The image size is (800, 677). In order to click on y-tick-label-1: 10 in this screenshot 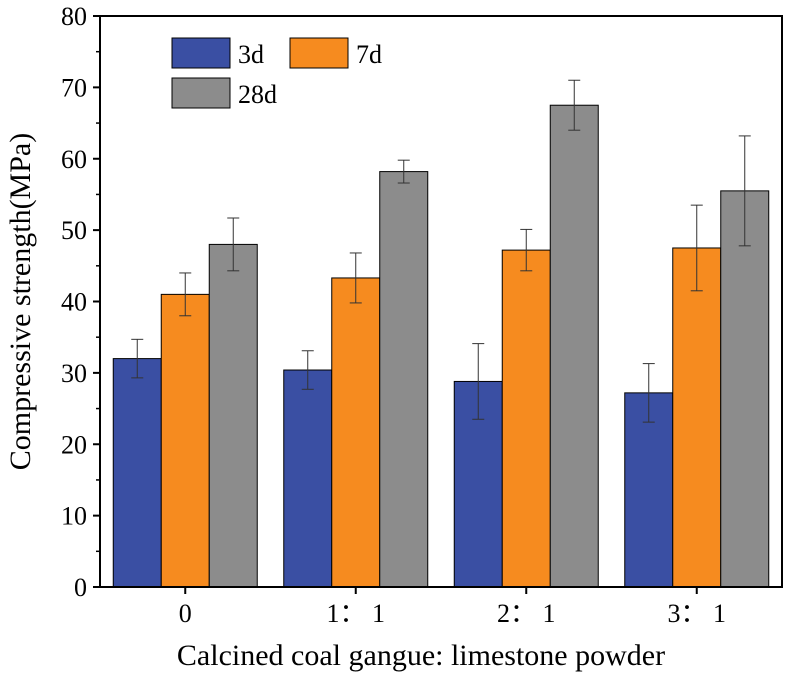, I will do `click(74, 516)`.